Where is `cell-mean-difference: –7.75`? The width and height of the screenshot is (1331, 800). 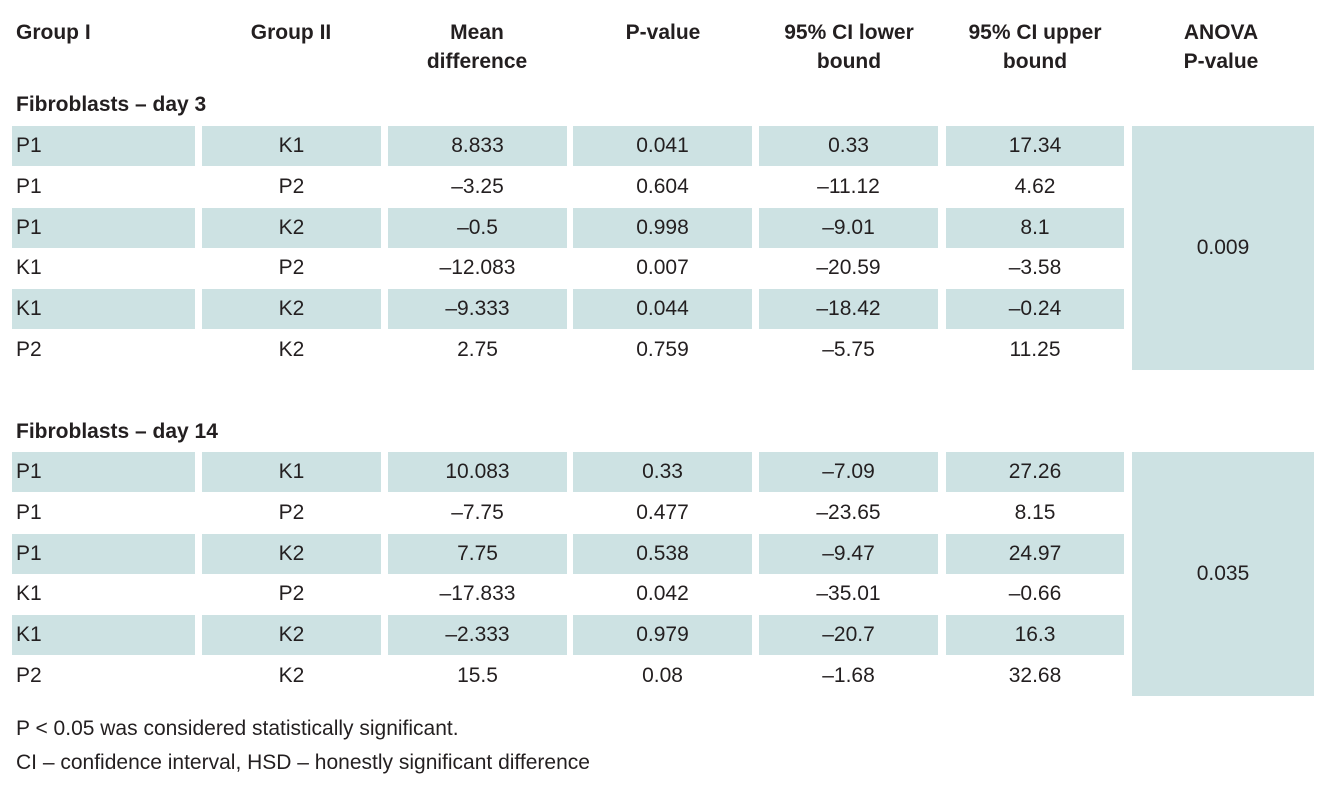
cell-mean-difference: –7.75 is located at coordinates (477, 512).